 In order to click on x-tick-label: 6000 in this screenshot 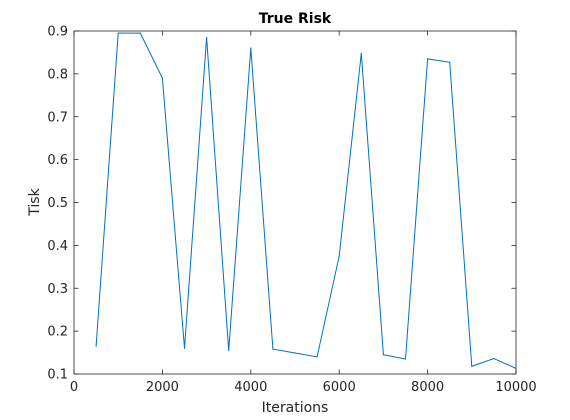, I will do `click(339, 387)`.